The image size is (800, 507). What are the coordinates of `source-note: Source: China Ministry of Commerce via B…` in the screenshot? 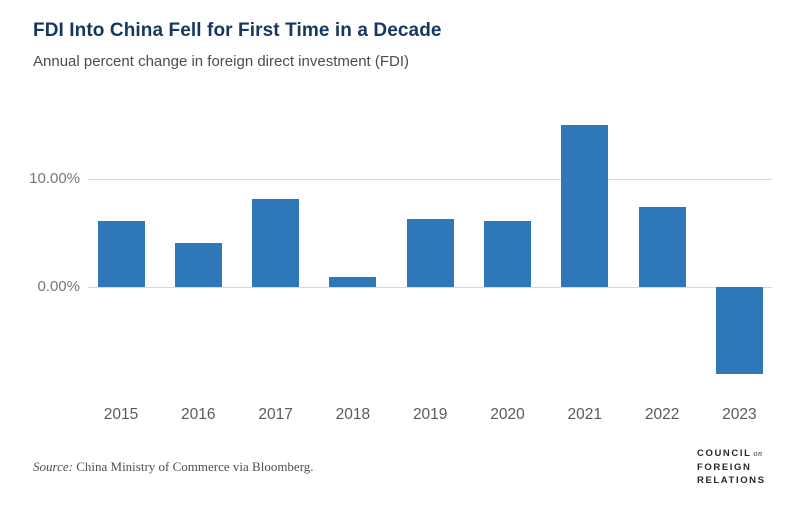 It's located at (173, 467).